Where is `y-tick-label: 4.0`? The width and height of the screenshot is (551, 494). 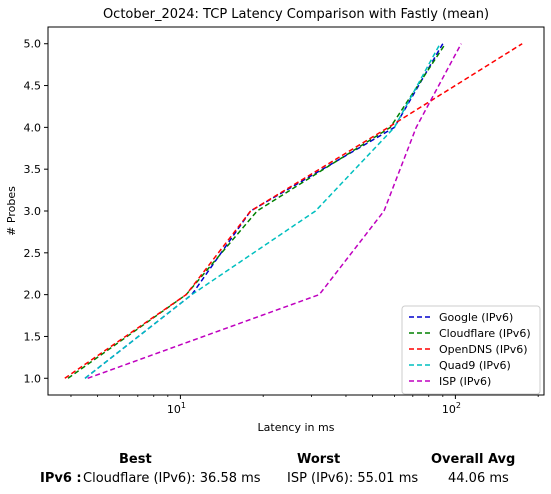
y-tick-label: 4.0 is located at coordinates (33, 127).